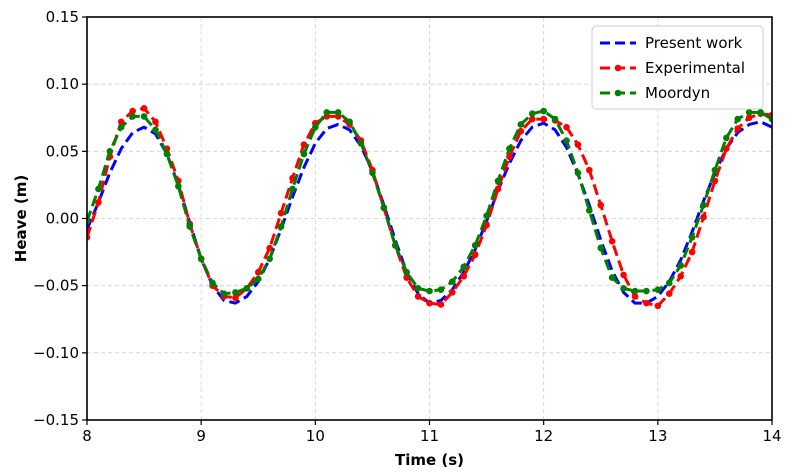 The height and width of the screenshot is (476, 793). What do you see at coordinates (695, 68) in the screenshot?
I see `legend-label-experimental: Experimental` at bounding box center [695, 68].